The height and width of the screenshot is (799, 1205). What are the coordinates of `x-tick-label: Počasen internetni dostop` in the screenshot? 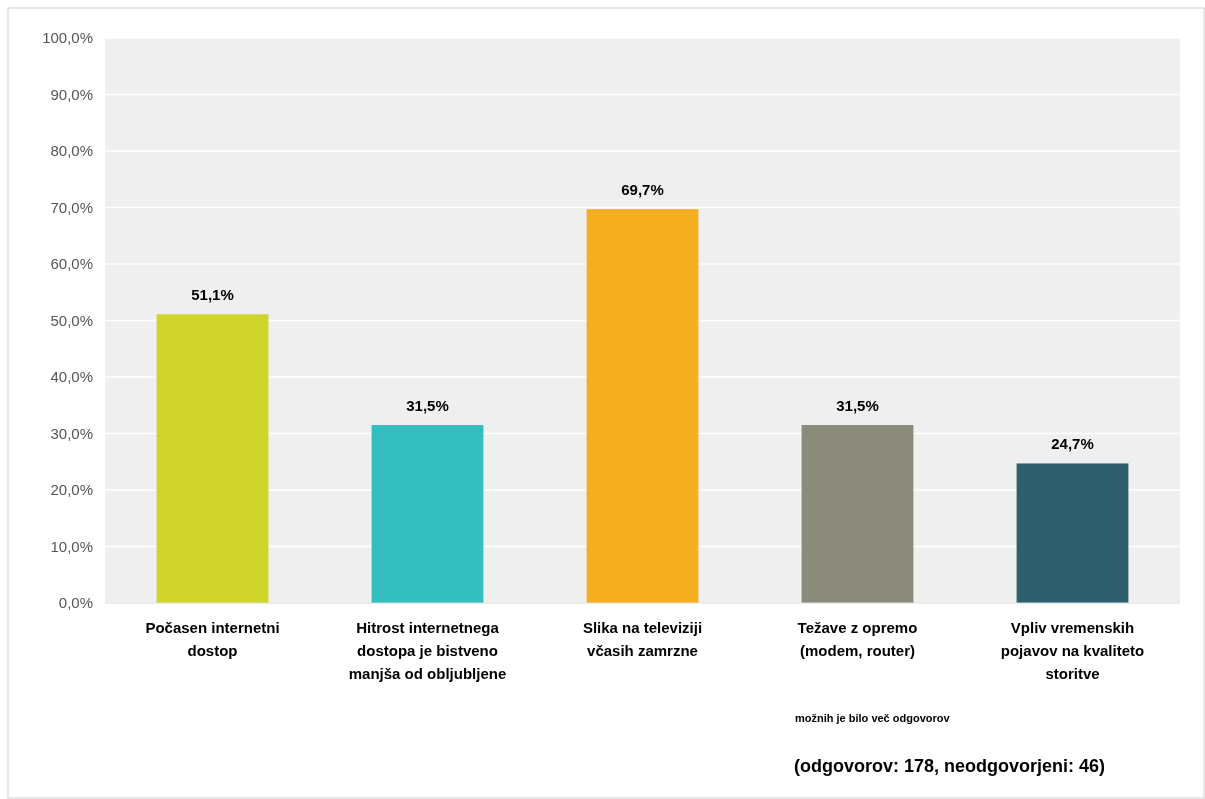 It's located at (212, 639).